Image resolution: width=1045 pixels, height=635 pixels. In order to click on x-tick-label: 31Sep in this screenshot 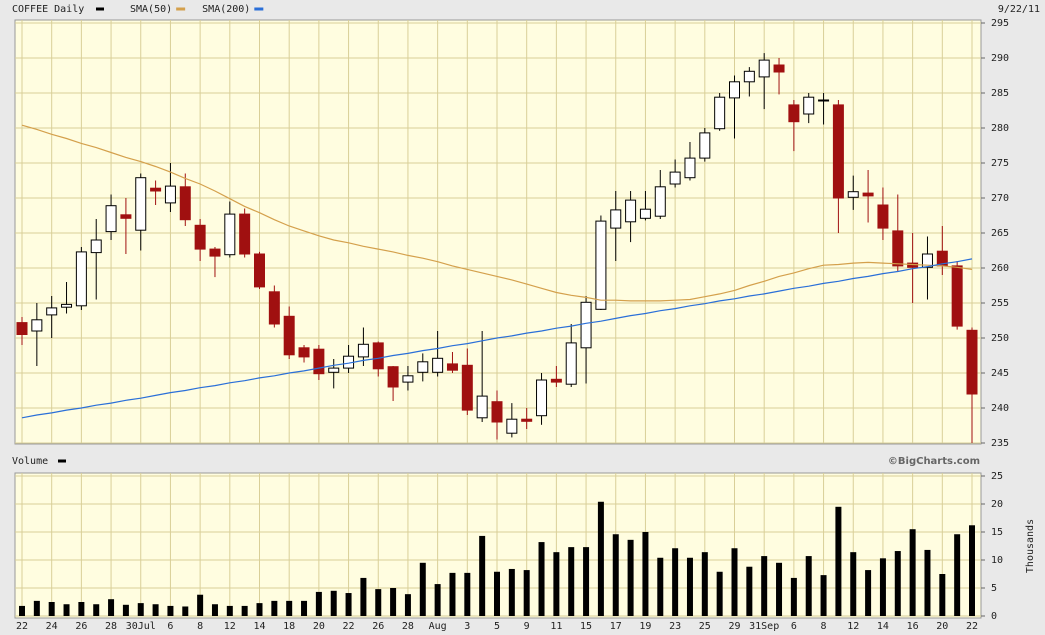, I will do `click(764, 626)`.